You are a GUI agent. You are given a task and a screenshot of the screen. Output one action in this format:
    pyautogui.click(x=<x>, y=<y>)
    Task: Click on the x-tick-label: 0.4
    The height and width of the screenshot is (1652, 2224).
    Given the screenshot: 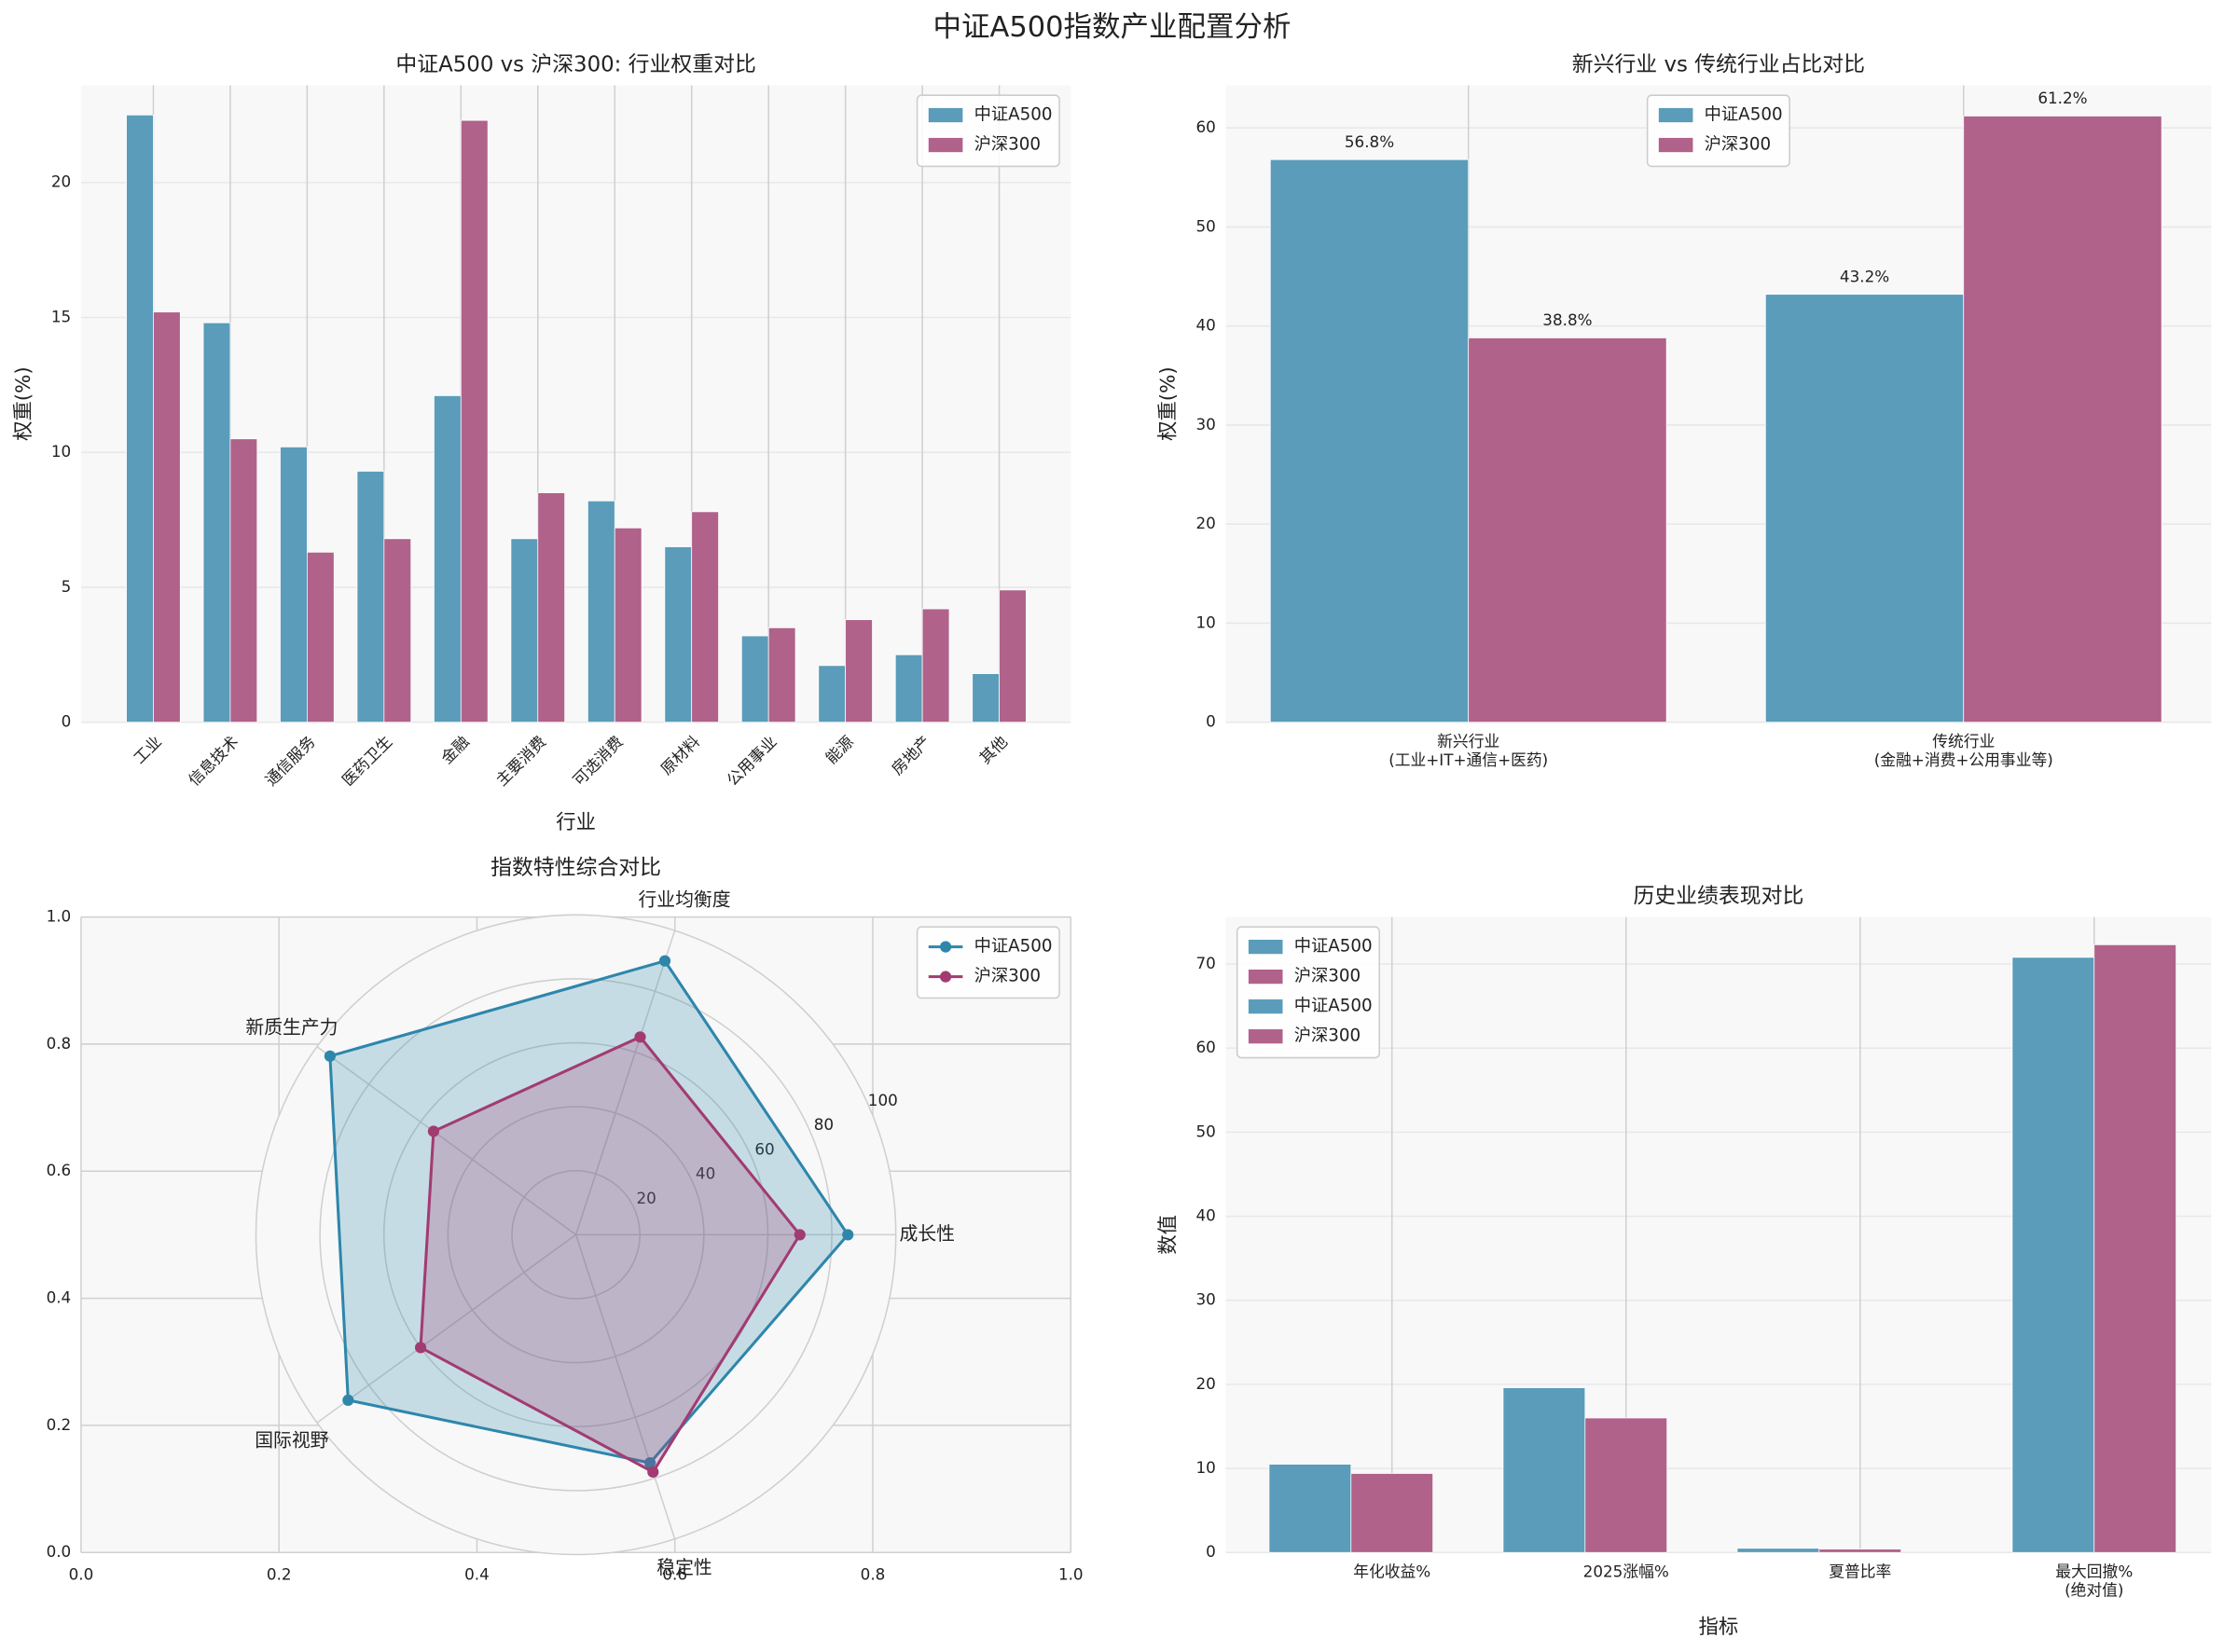 What is the action you would take?
    pyautogui.click(x=477, y=1575)
    